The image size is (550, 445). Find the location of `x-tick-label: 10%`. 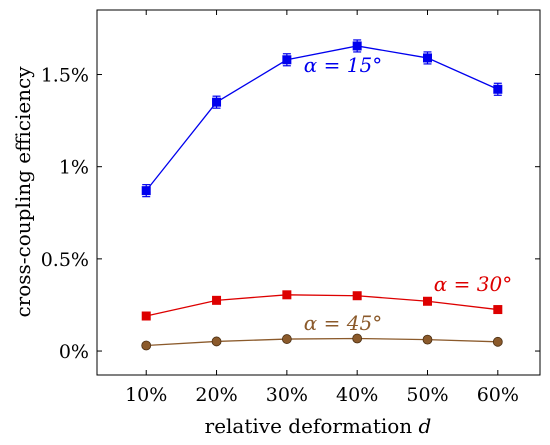

x-tick-label: 10% is located at coordinates (146, 395).